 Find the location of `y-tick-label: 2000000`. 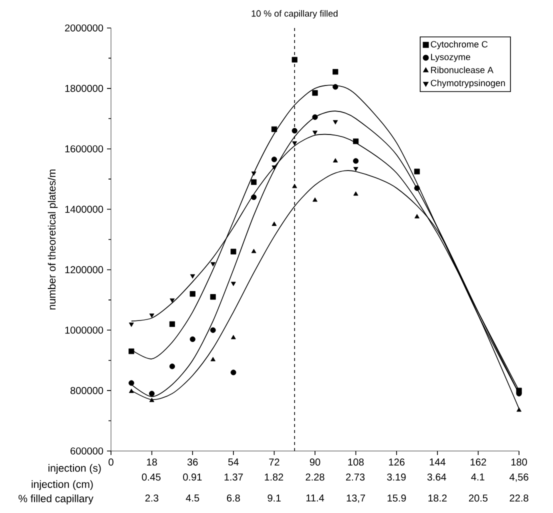

y-tick-label: 2000000 is located at coordinates (84, 28).